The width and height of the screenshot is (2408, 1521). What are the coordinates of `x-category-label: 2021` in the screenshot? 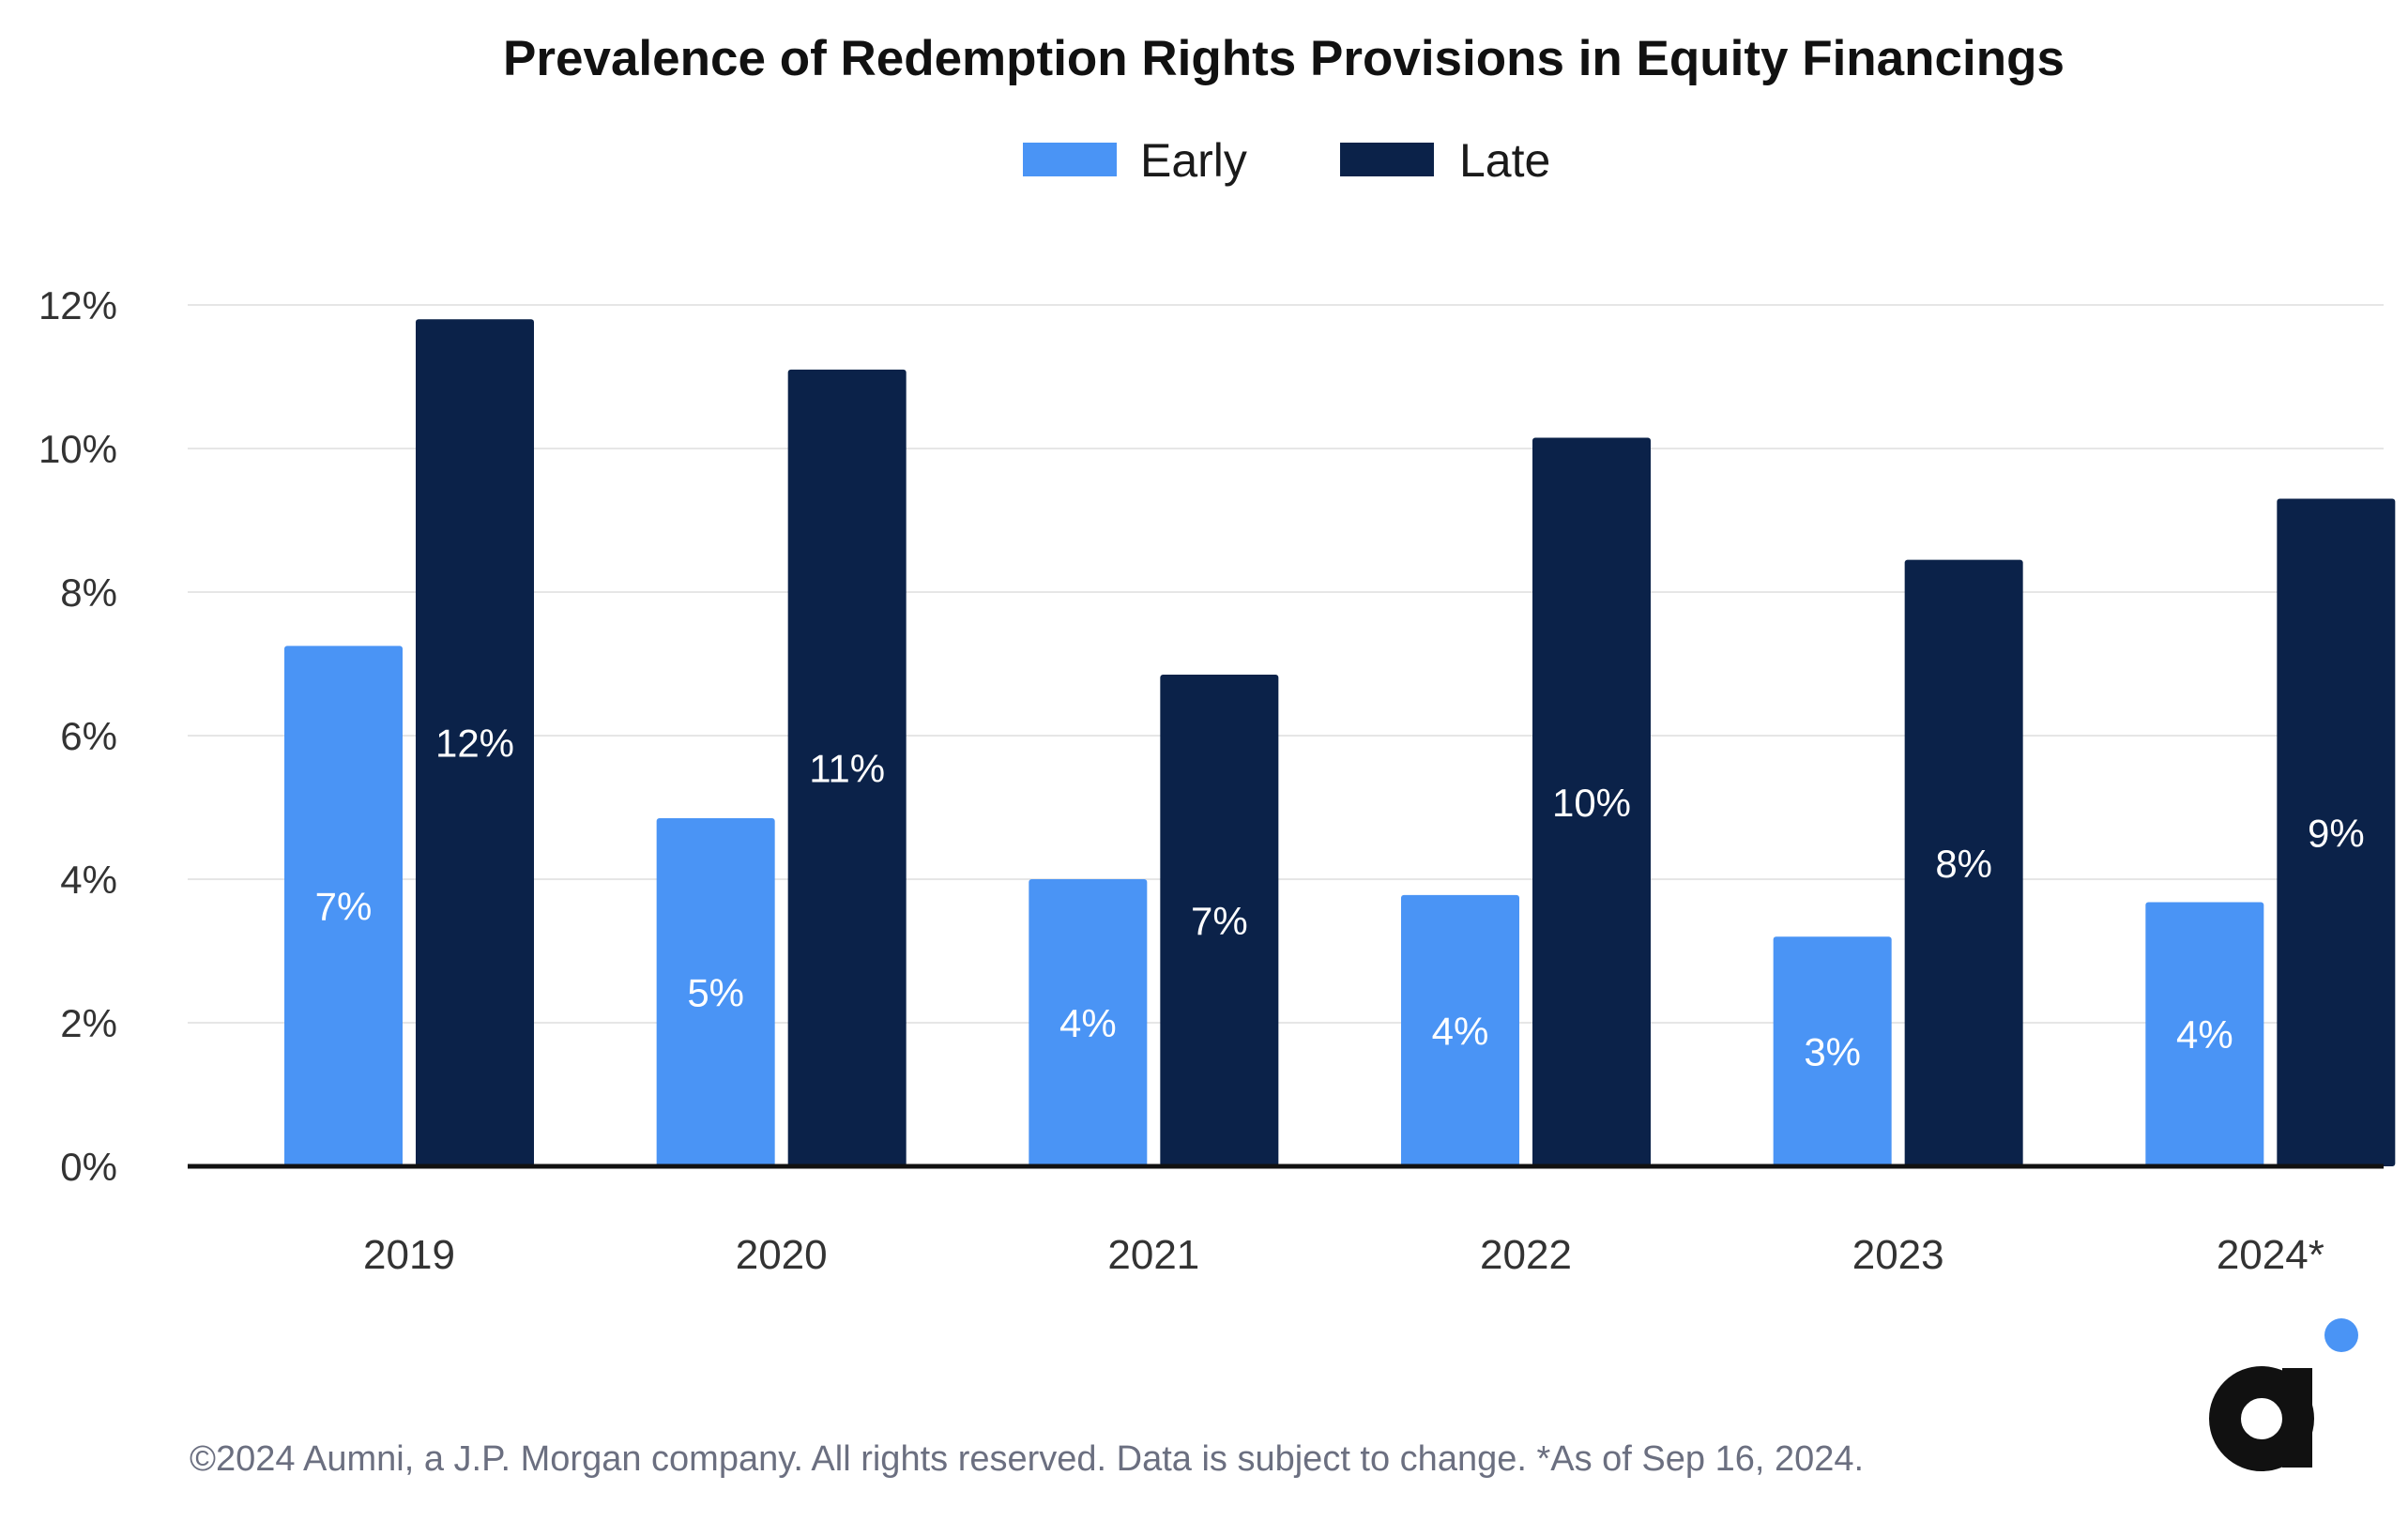 It's located at (1153, 1255).